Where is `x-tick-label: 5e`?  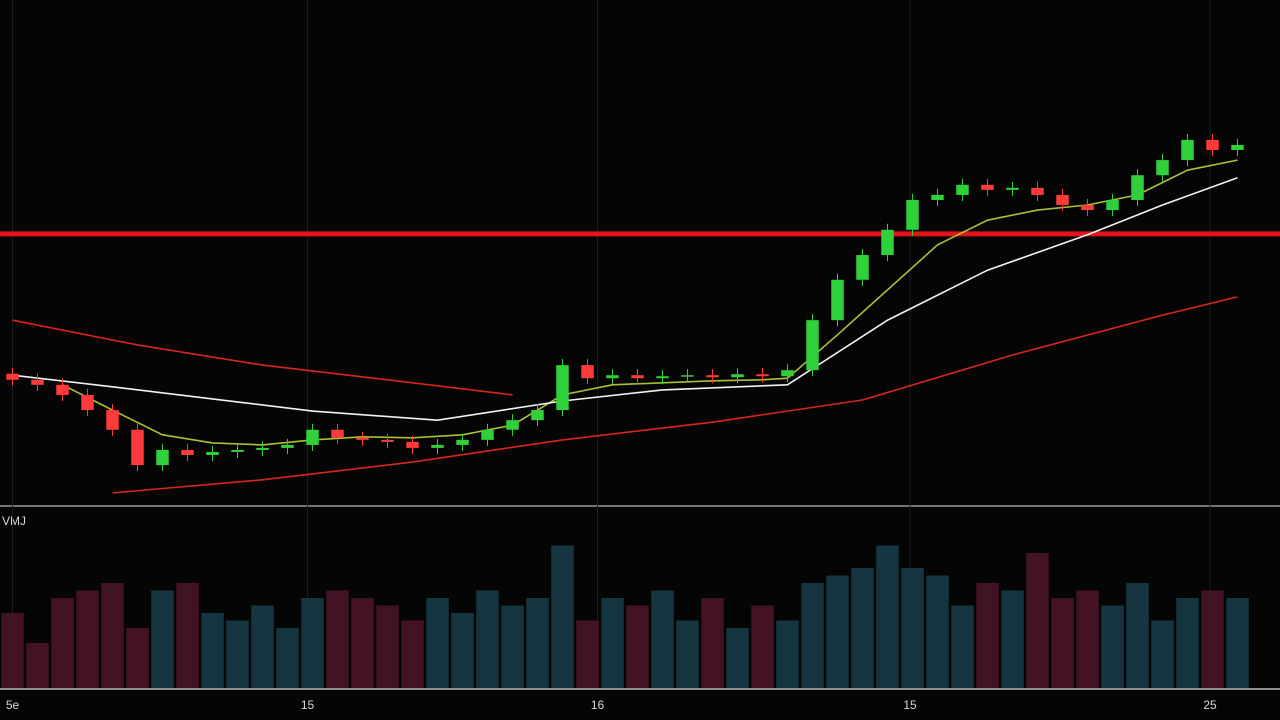
x-tick-label: 5e is located at coordinates (13, 705).